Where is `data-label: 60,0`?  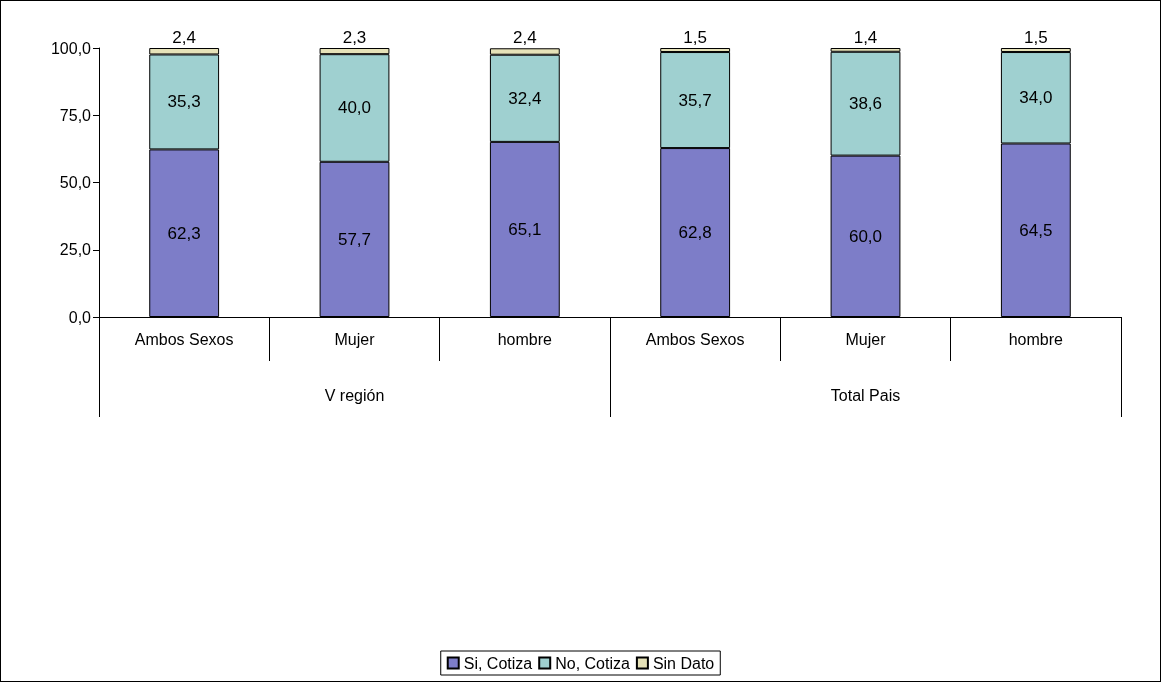 data-label: 60,0 is located at coordinates (865, 236).